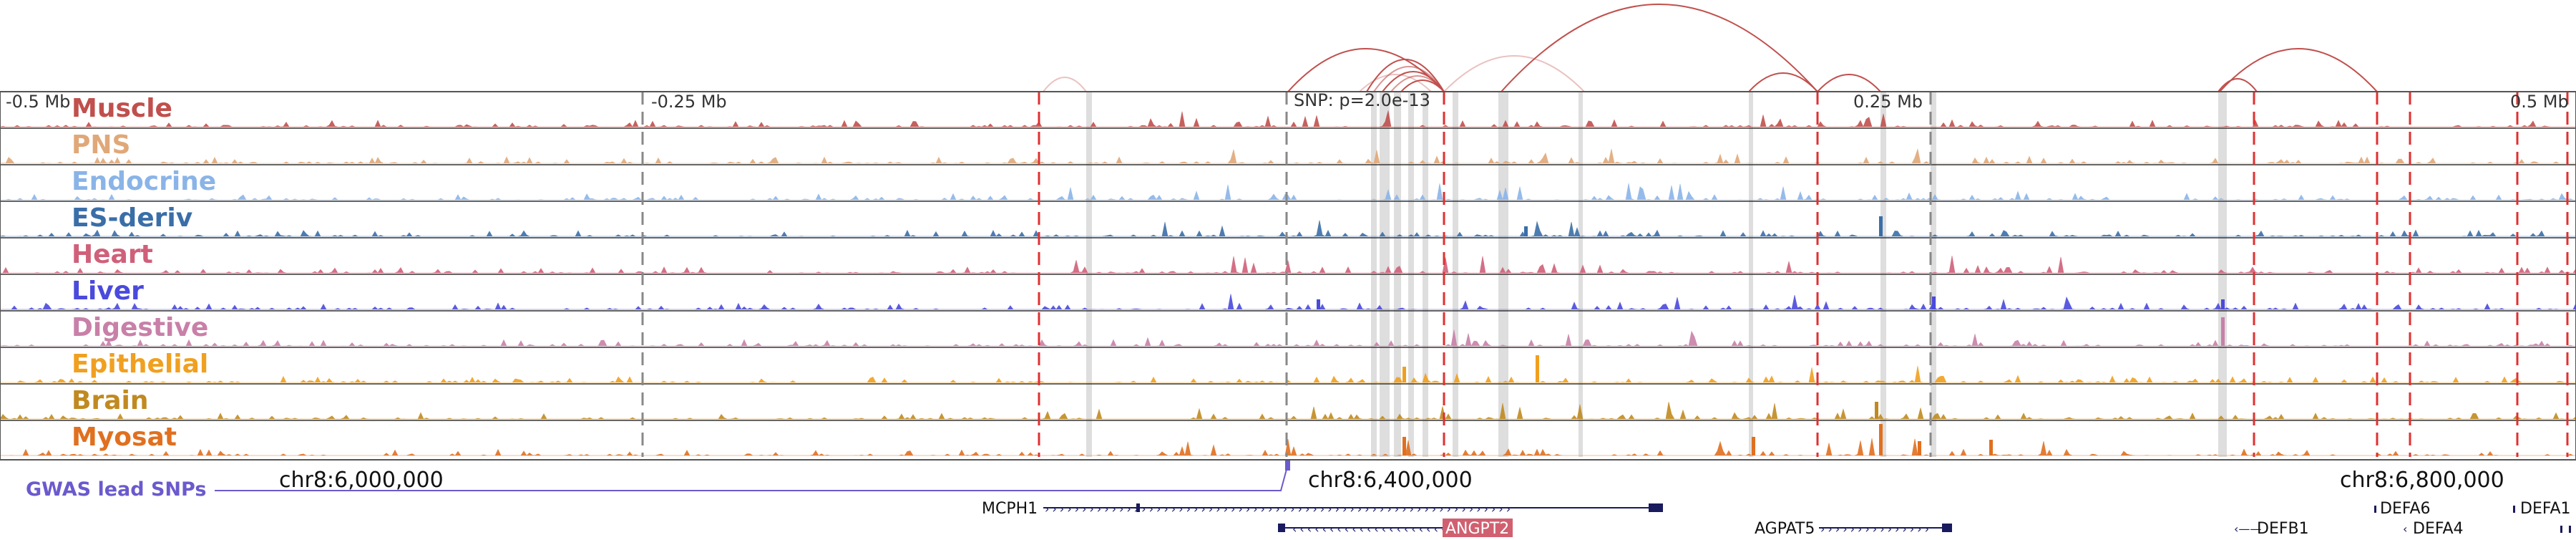 Image resolution: width=2576 pixels, height=540 pixels. Describe the element at coordinates (689, 102) in the screenshot. I see `axis-tick-label: -0.25 Mb` at that location.